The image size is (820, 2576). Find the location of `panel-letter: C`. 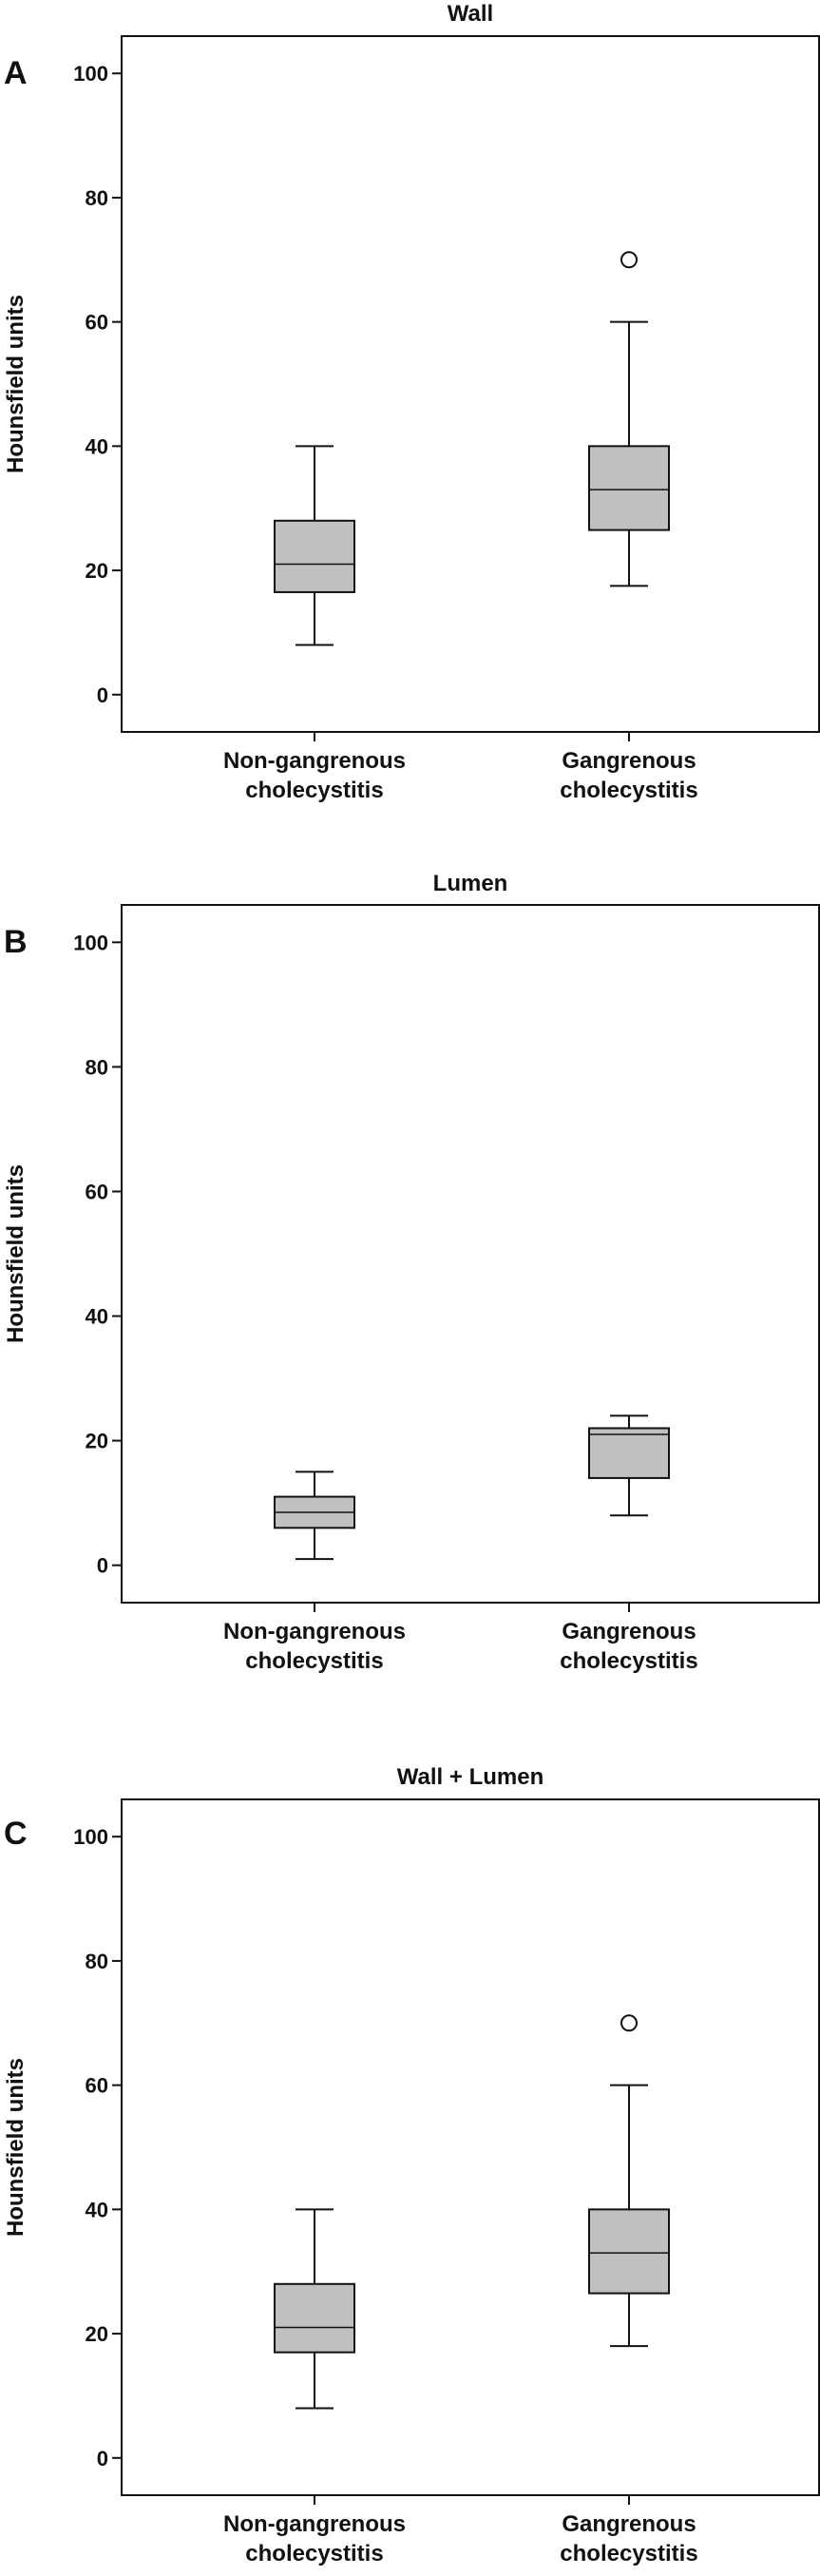

panel-letter: C is located at coordinates (16, 1834).